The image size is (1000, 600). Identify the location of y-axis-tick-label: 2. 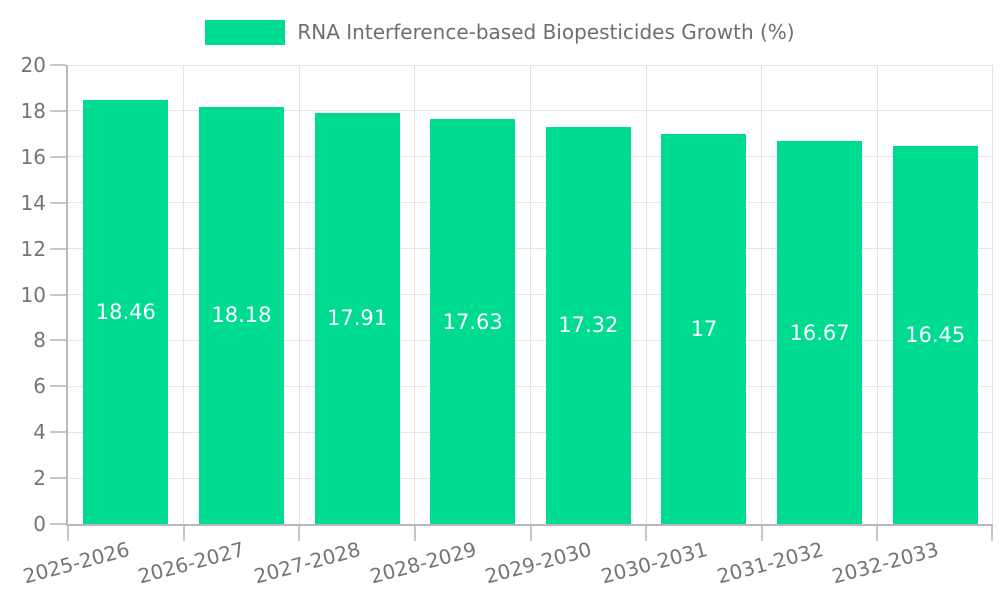
(39, 478).